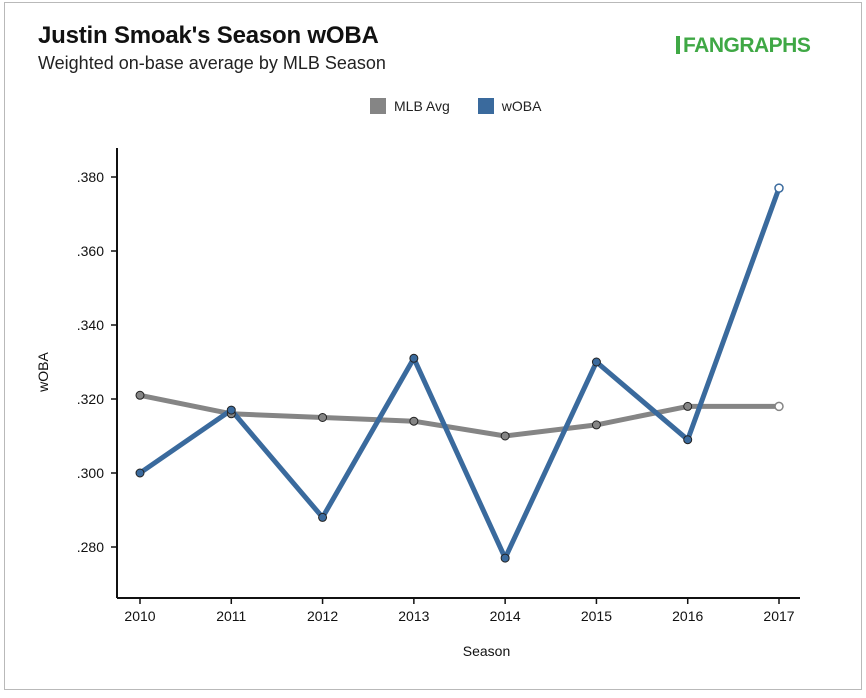 This screenshot has width=866, height=698. I want to click on chart-legend: MLB Avg wOBA, so click(469, 106).